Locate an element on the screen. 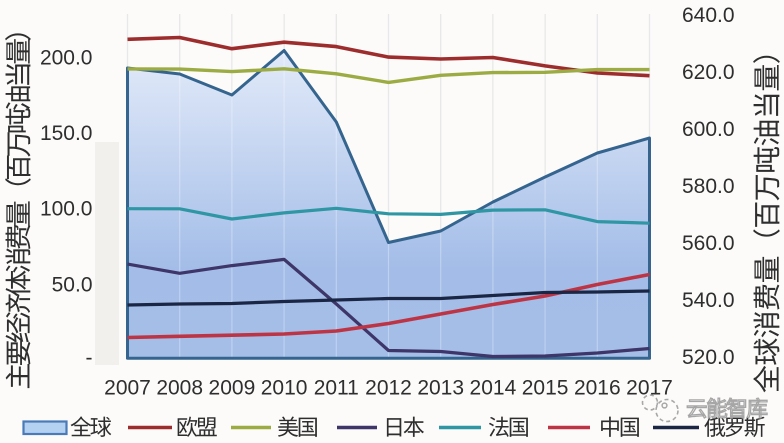 This screenshot has width=784, height=443. svg-text: 2012 is located at coordinates (388, 387).